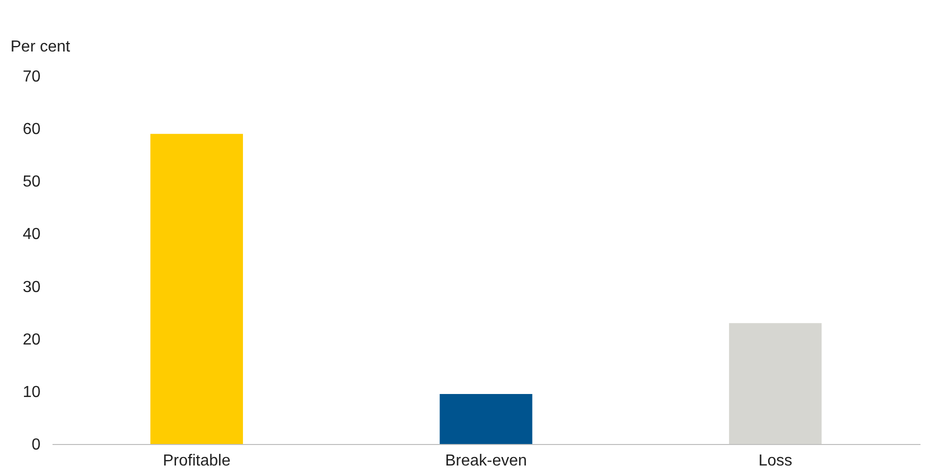 The image size is (936, 469). What do you see at coordinates (31, 392) in the screenshot?
I see `y-tick-label: 10` at bounding box center [31, 392].